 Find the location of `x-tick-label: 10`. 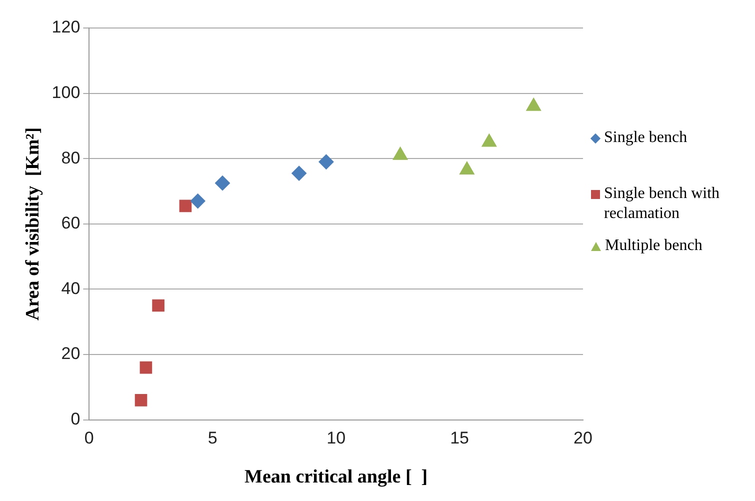

x-tick-label: 10 is located at coordinates (336, 438).